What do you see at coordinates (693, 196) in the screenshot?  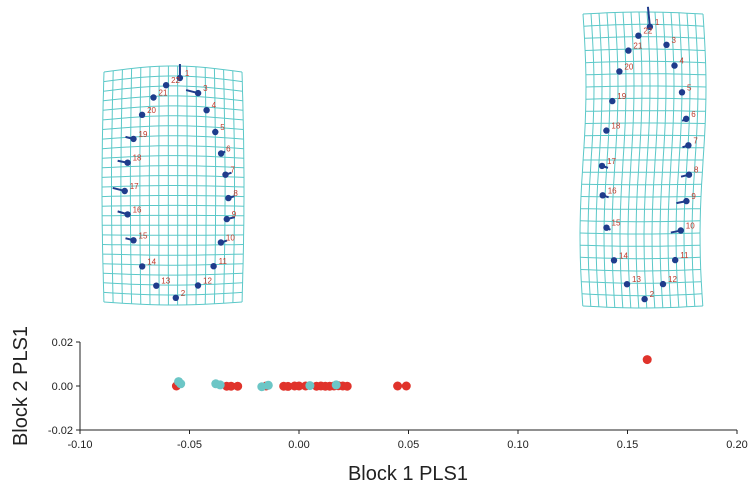 I see `landmark-label: 9` at bounding box center [693, 196].